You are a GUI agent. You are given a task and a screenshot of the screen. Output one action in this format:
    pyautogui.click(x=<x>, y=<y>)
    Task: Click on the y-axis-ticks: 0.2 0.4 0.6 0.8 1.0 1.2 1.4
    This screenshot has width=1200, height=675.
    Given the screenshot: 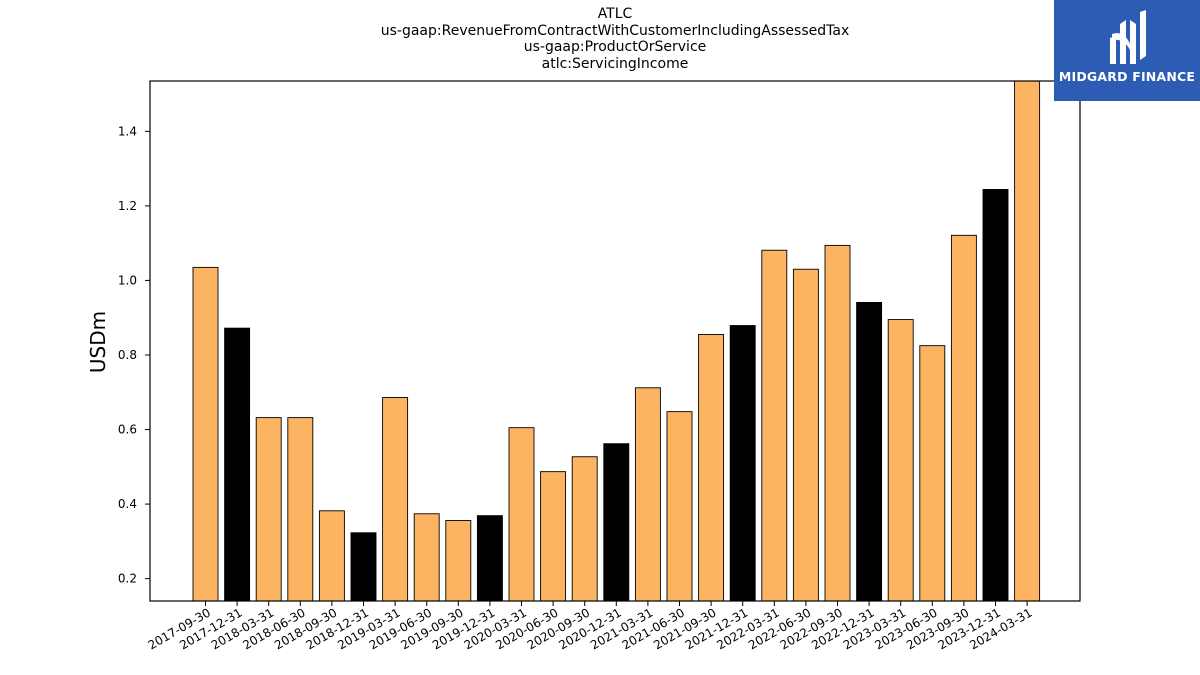 What is the action you would take?
    pyautogui.click(x=134, y=355)
    